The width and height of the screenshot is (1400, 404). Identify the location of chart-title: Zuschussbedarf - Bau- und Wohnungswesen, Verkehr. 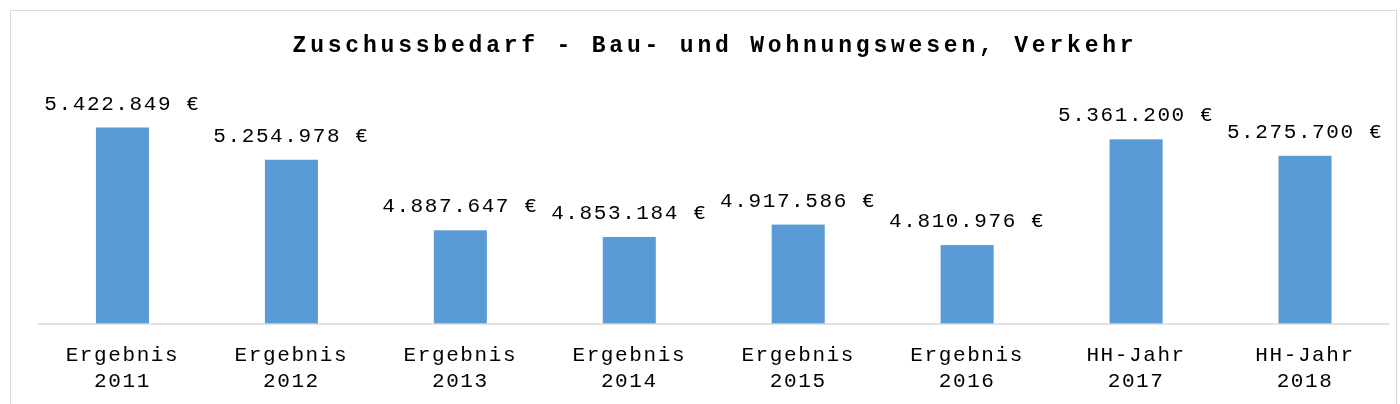
(715, 46).